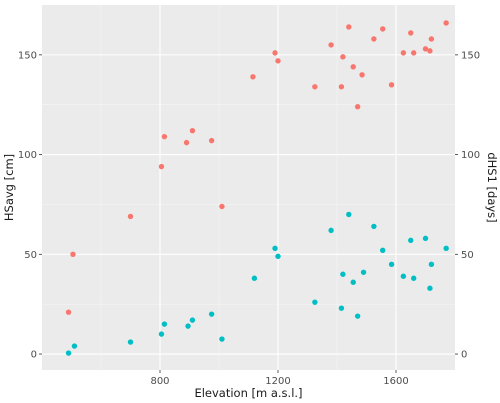 The height and width of the screenshot is (403, 500). I want to click on y-right-tick-label: 50, so click(467, 255).